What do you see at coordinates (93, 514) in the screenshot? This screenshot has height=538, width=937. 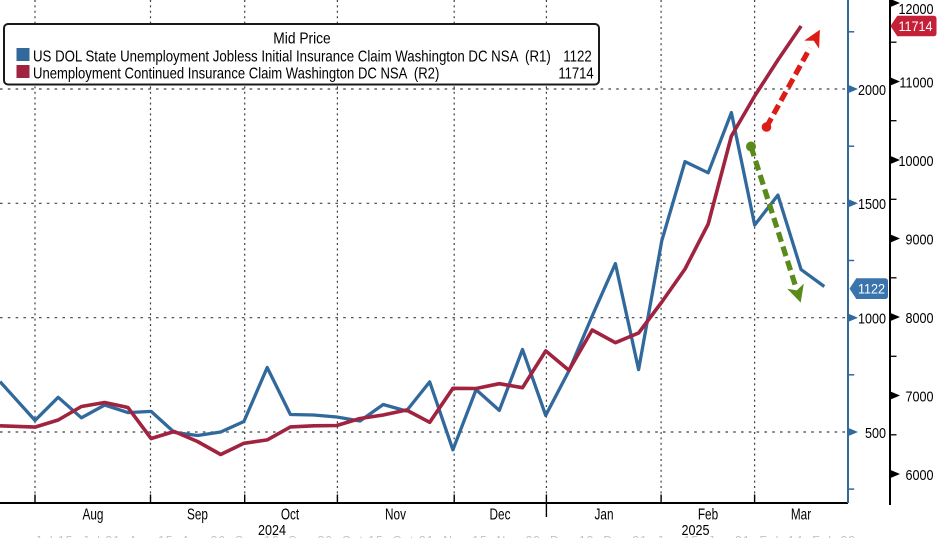 I see `svg-text: Aug` at bounding box center [93, 514].